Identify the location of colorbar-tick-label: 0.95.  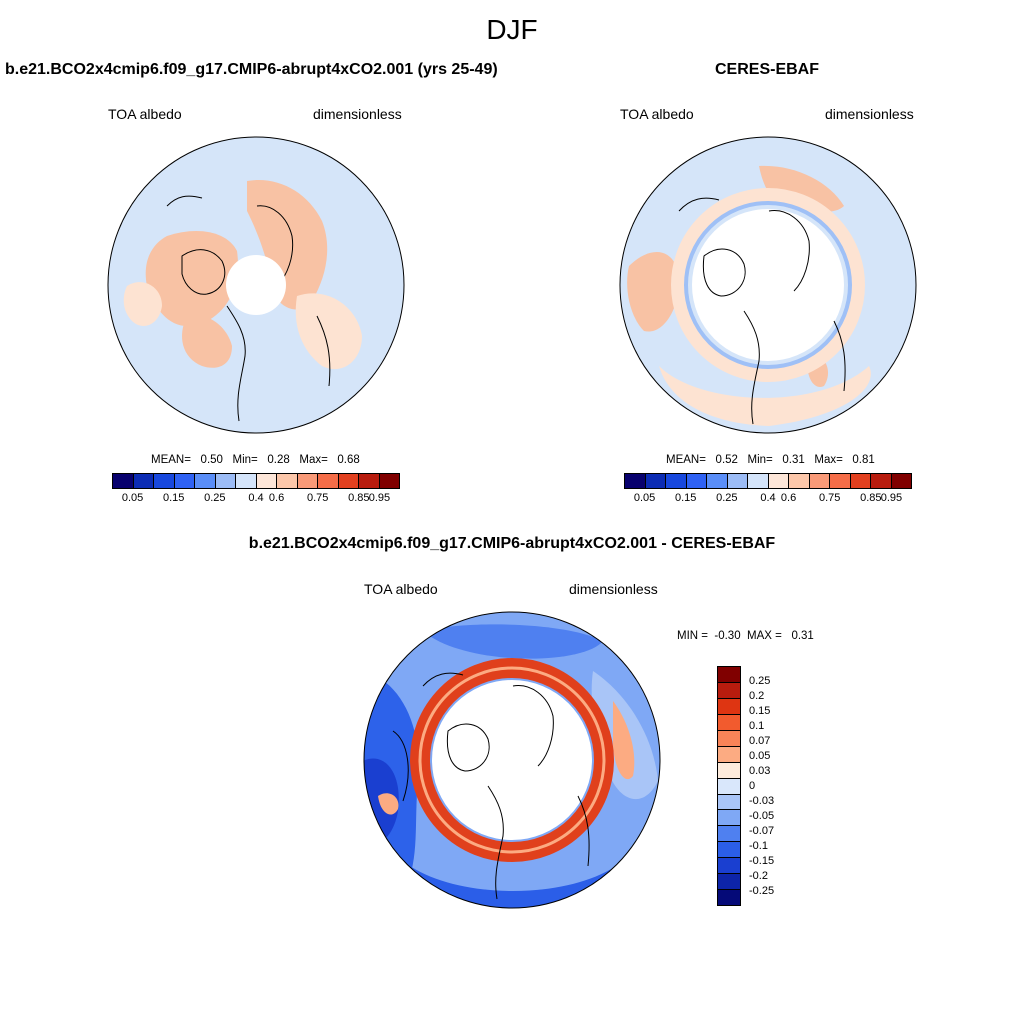
(891, 498).